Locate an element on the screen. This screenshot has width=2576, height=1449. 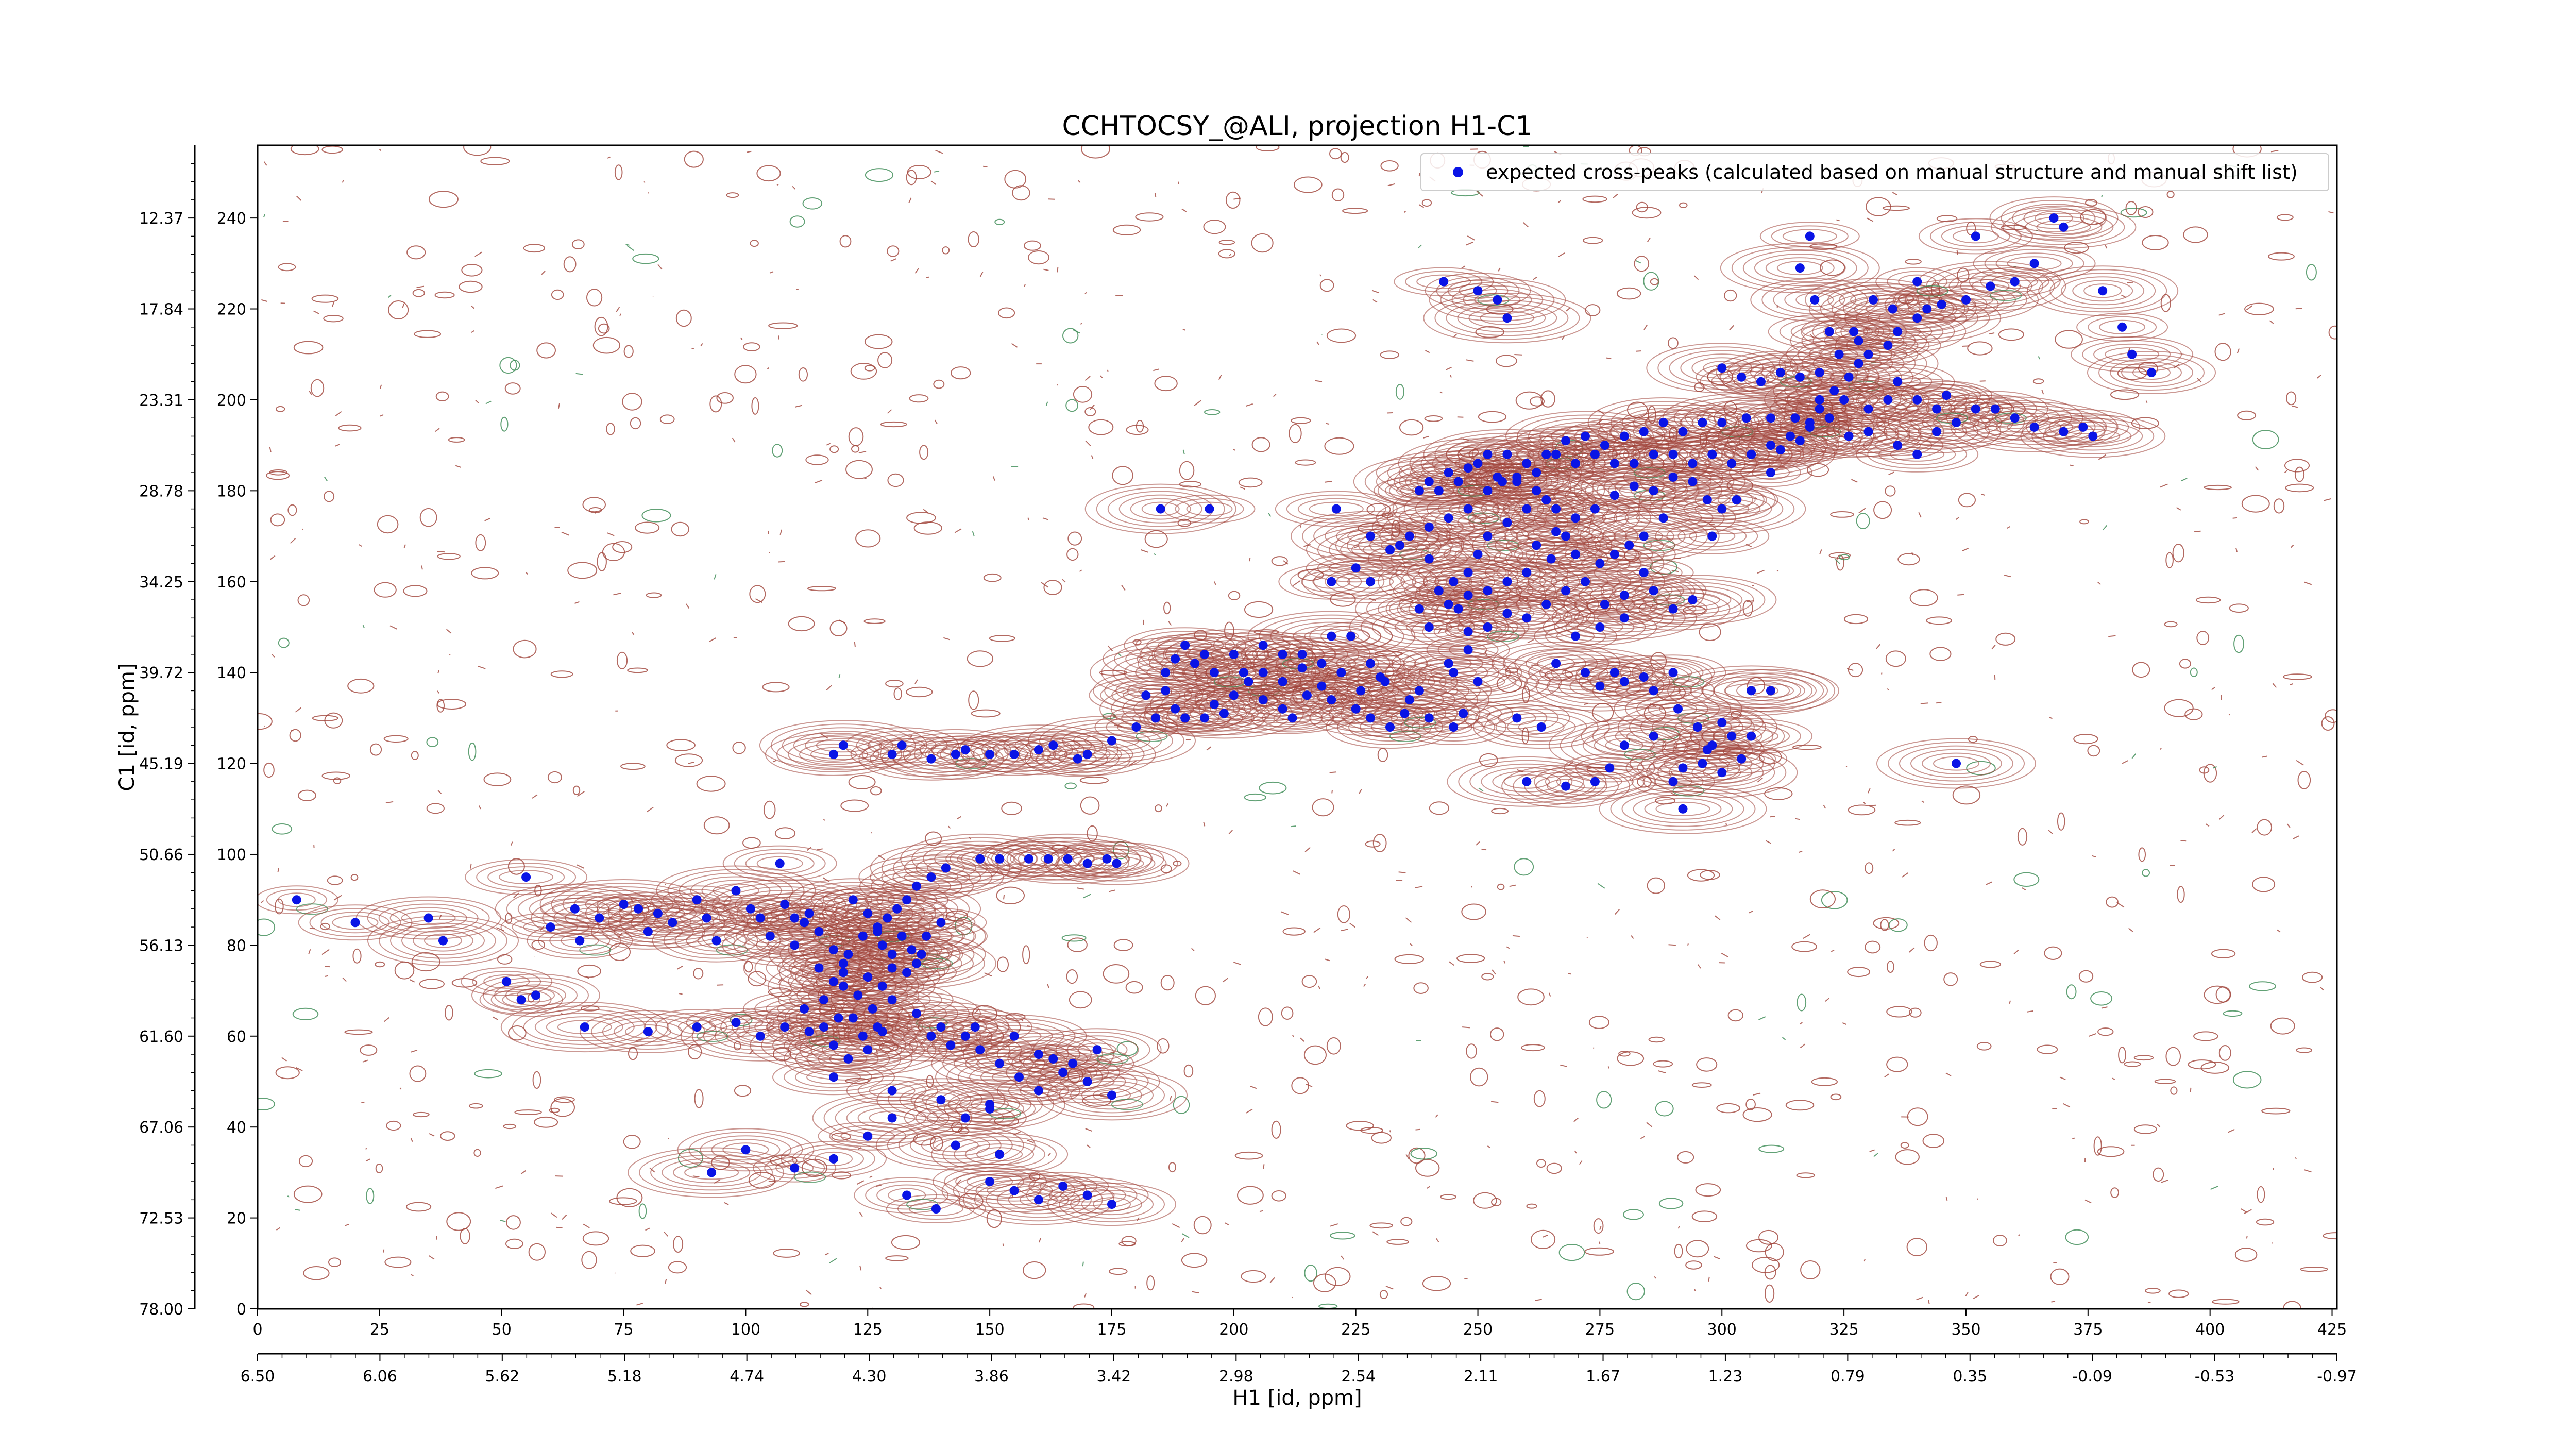
x-tick-label: 100 is located at coordinates (745, 1330).